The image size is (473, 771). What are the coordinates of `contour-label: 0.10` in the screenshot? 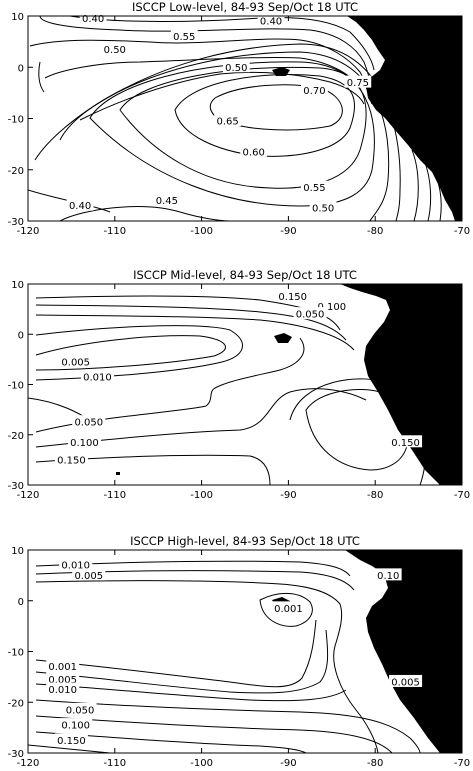 It's located at (388, 576).